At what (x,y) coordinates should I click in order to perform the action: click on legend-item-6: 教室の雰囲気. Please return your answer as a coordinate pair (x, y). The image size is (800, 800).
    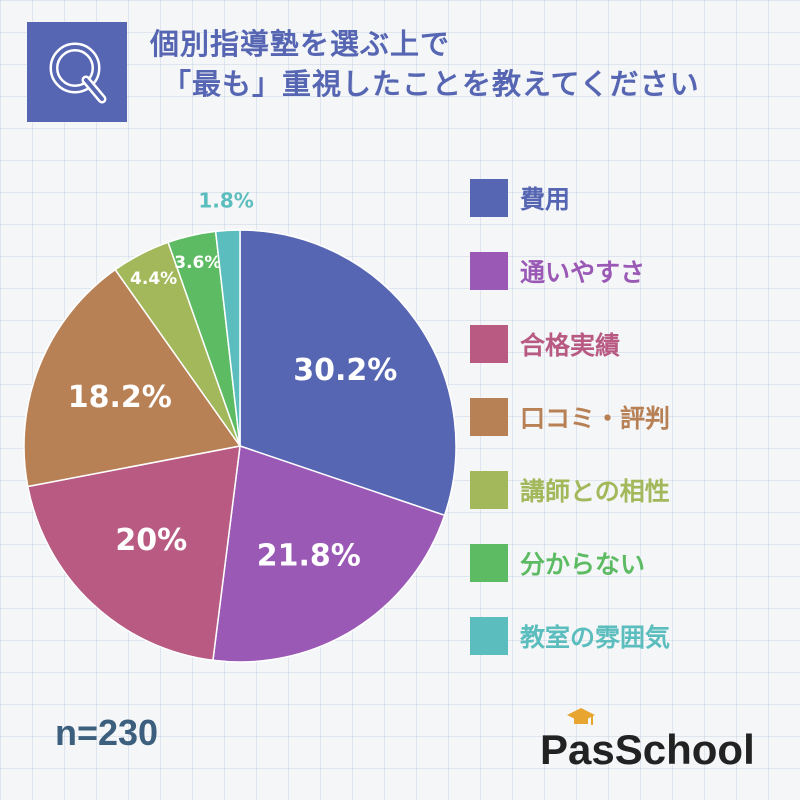
    Looking at the image, I should click on (630, 636).